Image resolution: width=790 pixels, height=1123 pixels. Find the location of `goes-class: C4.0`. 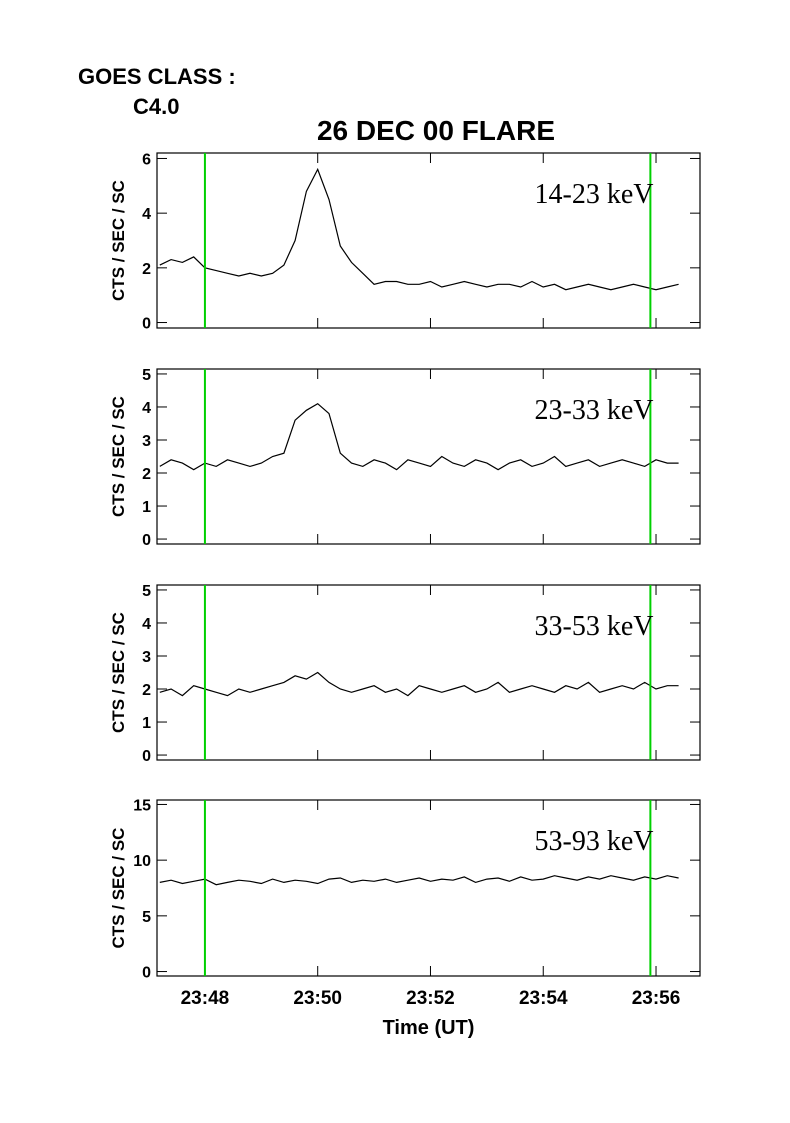

goes-class: C4.0 is located at coordinates (156, 106).